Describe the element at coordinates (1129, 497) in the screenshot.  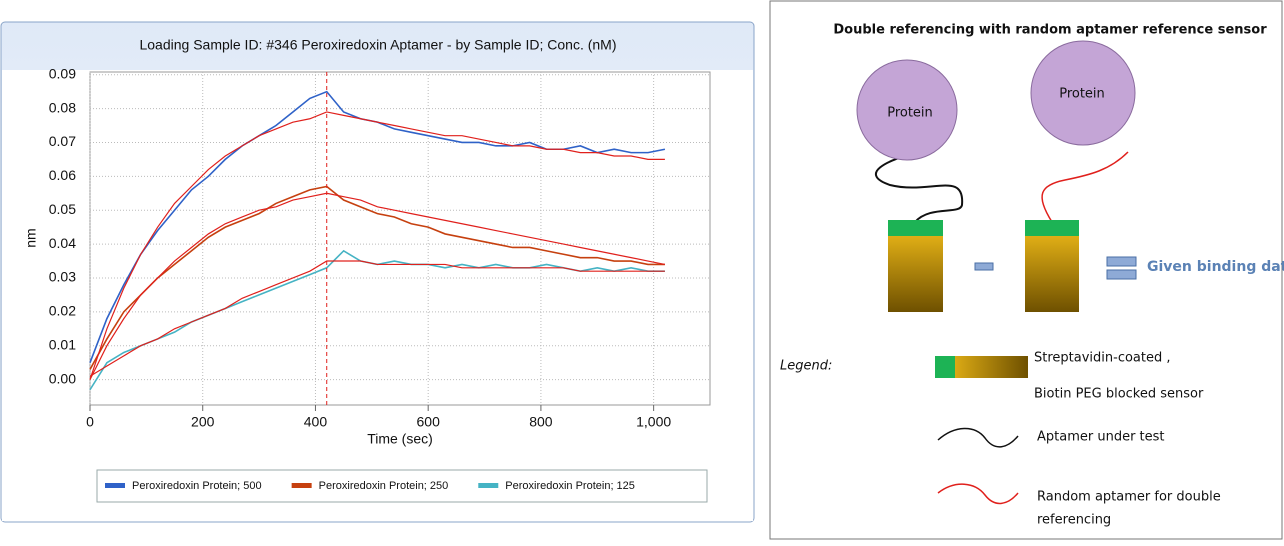
I see `legend-text: Random aptamer for double` at that location.